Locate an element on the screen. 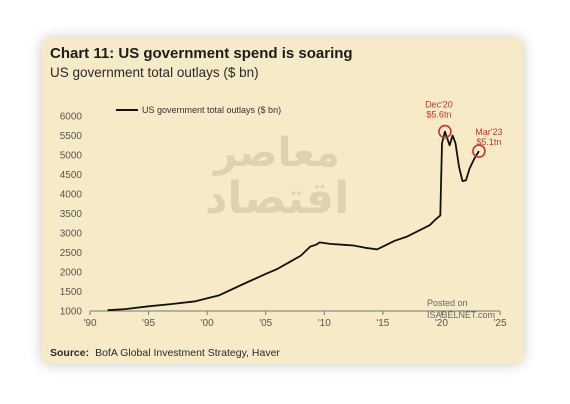 This screenshot has height=404, width=570. annotation-date-label: Mar'23 is located at coordinates (488, 132).